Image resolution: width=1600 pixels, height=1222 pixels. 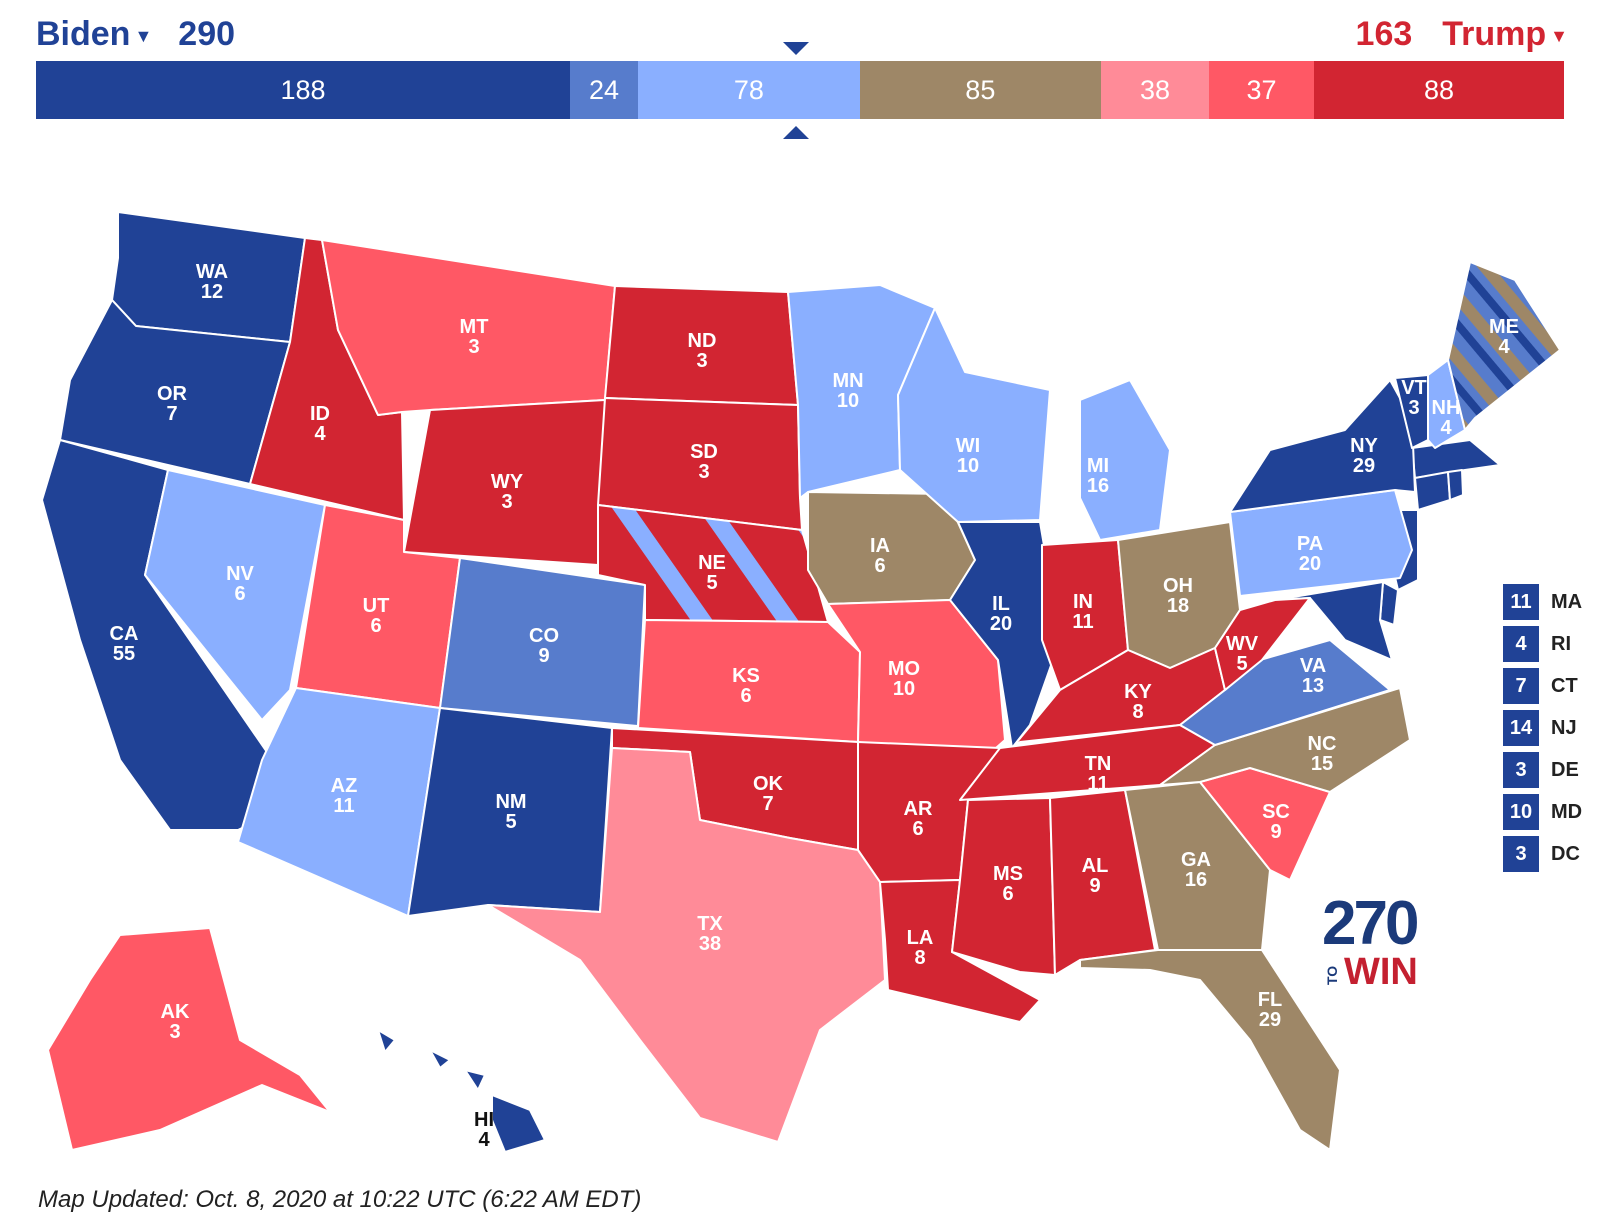 What do you see at coordinates (542, 642) in the screenshot?
I see `state-co` at bounding box center [542, 642].